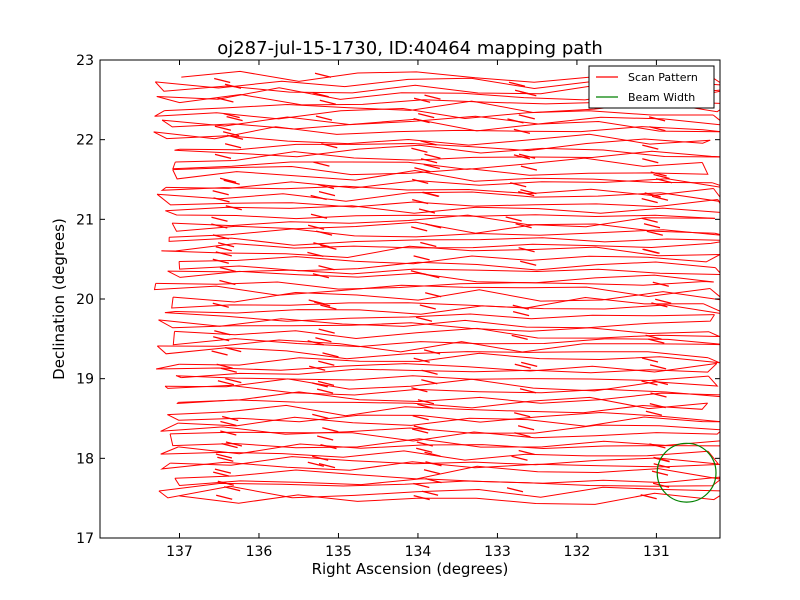 The image size is (800, 600). I want to click on x-tick-label: 134, so click(418, 552).